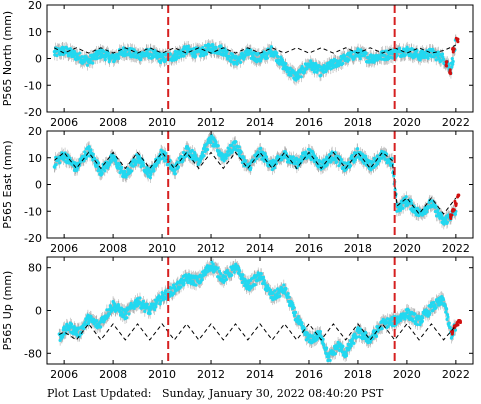  Describe the element at coordinates (309, 122) in the screenshot. I see `x-tick-label: 2016` at that location.